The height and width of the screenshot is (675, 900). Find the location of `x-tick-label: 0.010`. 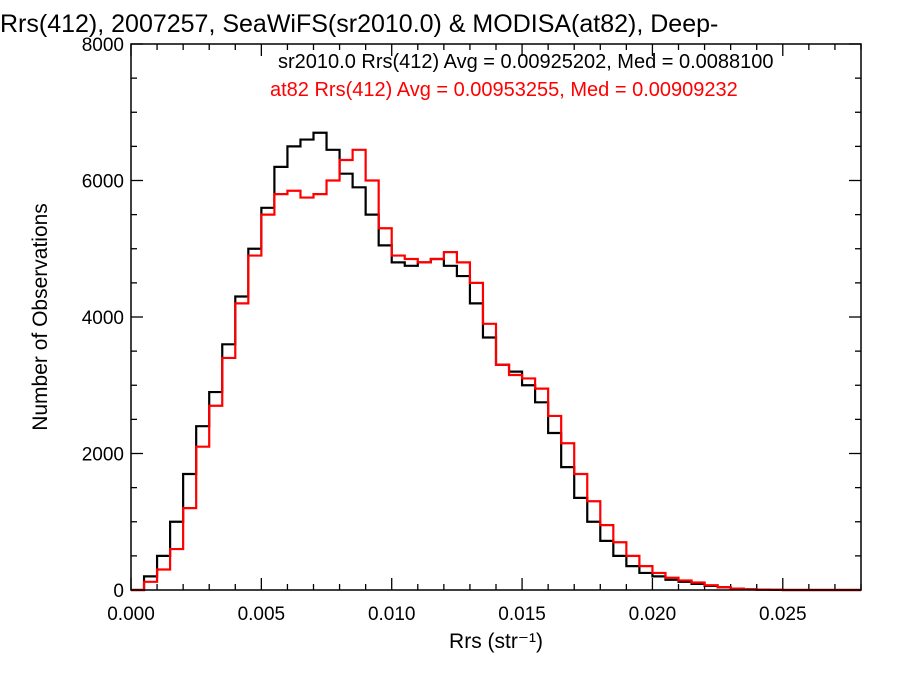

x-tick-label: 0.010 is located at coordinates (392, 614).